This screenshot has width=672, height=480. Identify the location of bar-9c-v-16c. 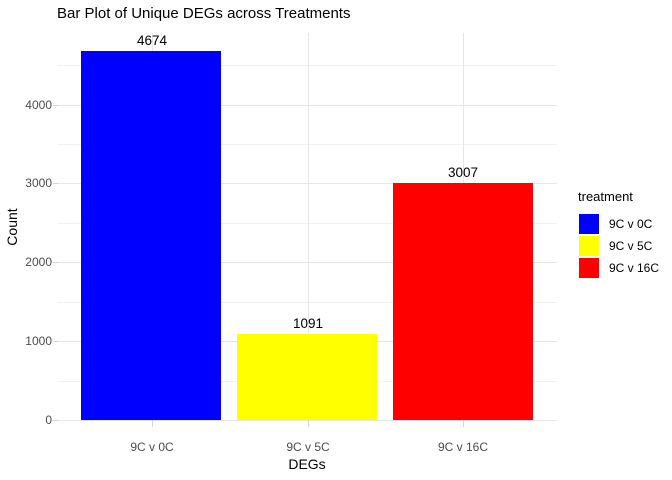
(463, 301).